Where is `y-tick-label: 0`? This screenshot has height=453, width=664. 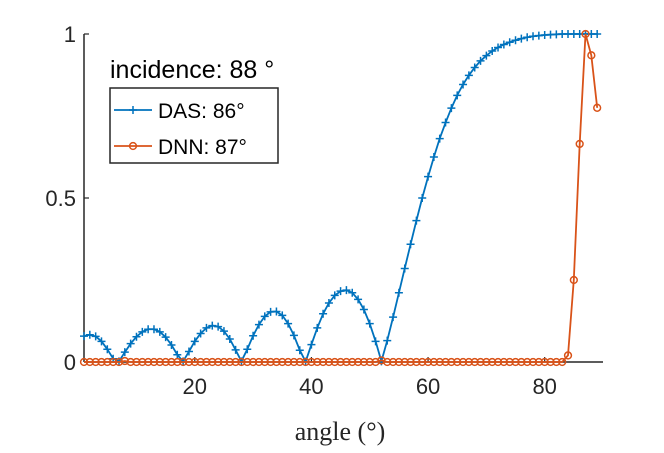
y-tick-label: 0 is located at coordinates (70, 362).